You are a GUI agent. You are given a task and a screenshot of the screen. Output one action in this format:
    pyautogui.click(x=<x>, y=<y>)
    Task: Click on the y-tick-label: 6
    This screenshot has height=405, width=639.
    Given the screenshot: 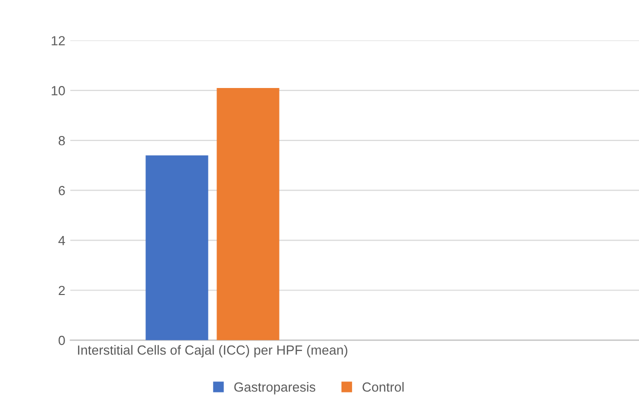 What is the action you would take?
    pyautogui.click(x=61, y=191)
    